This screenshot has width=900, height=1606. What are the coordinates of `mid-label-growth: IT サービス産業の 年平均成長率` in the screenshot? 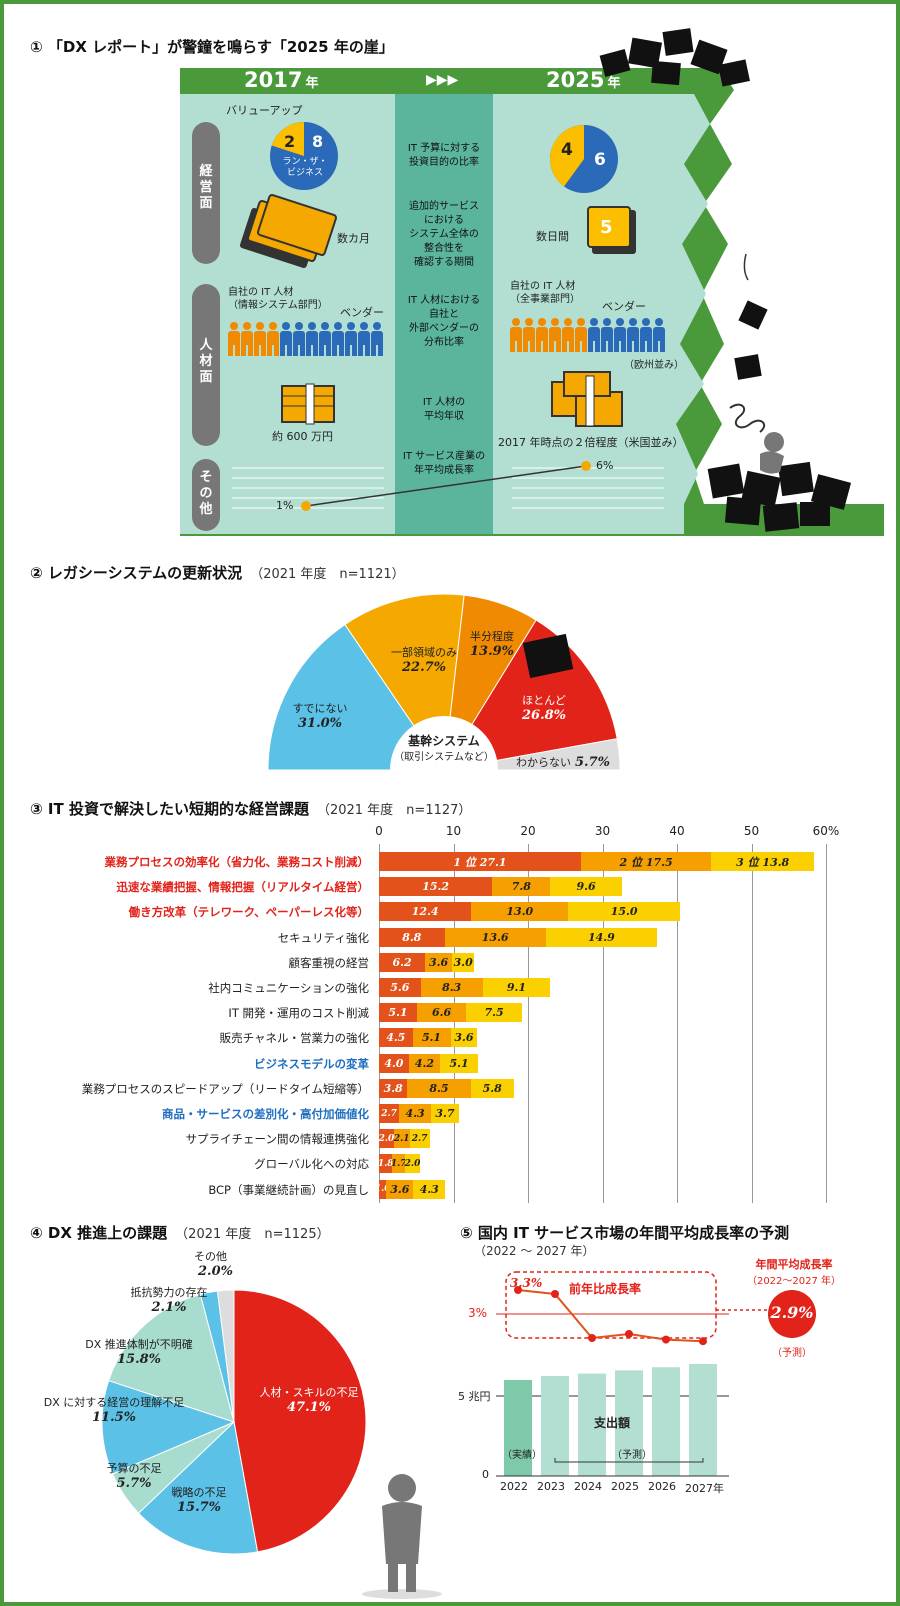 It's located at (444, 463).